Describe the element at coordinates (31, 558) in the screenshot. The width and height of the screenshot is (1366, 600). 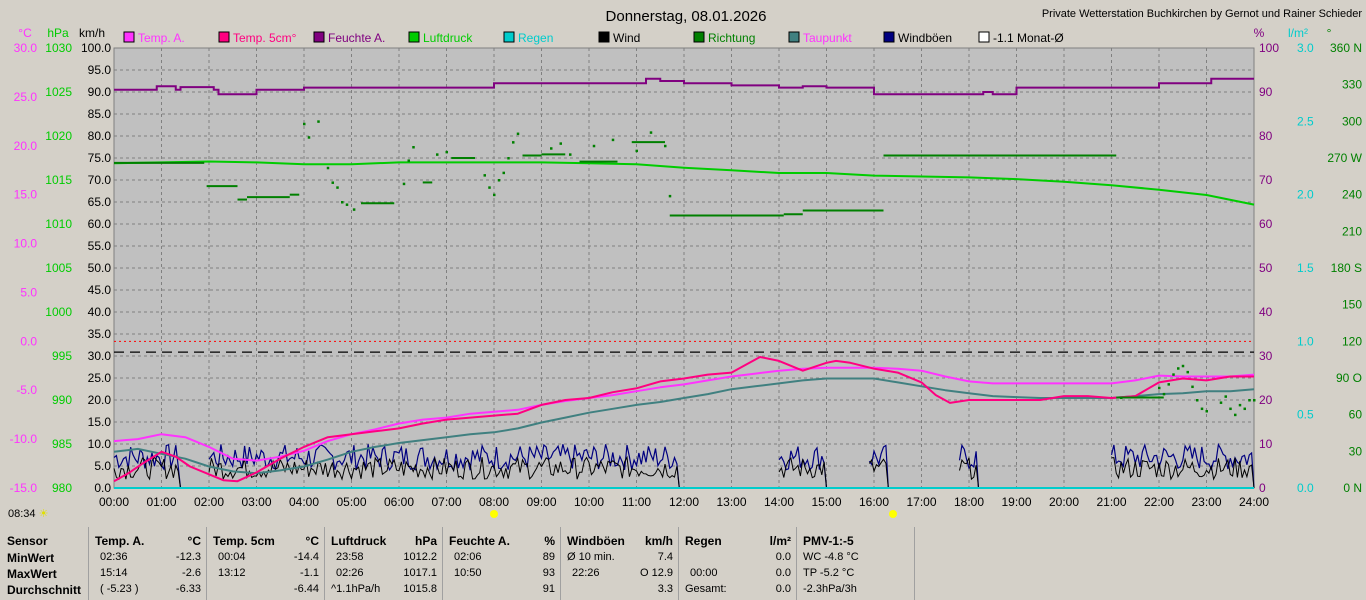
I see `row-label-min: MinWert` at that location.